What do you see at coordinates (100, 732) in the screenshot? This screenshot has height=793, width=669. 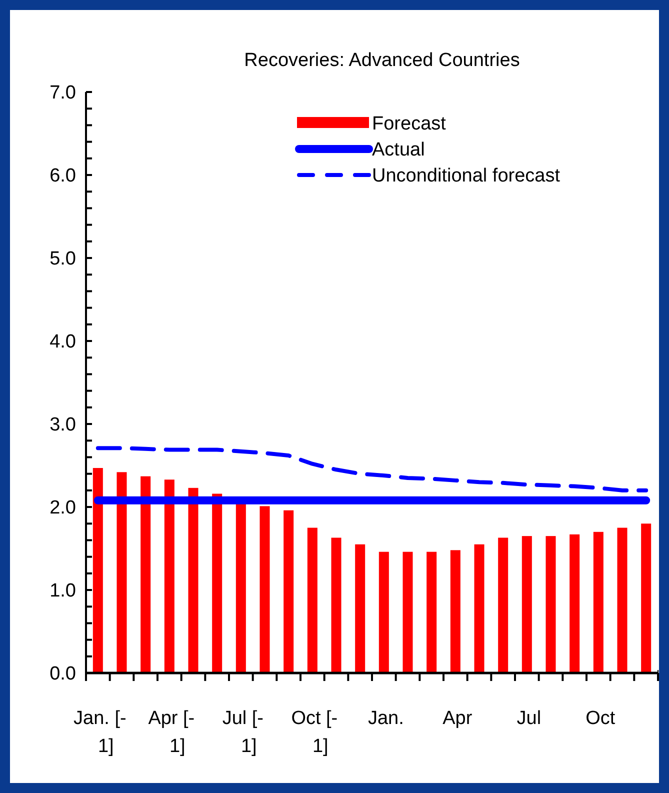 I see `x-tick-label: Jan. [-1]` at bounding box center [100, 732].